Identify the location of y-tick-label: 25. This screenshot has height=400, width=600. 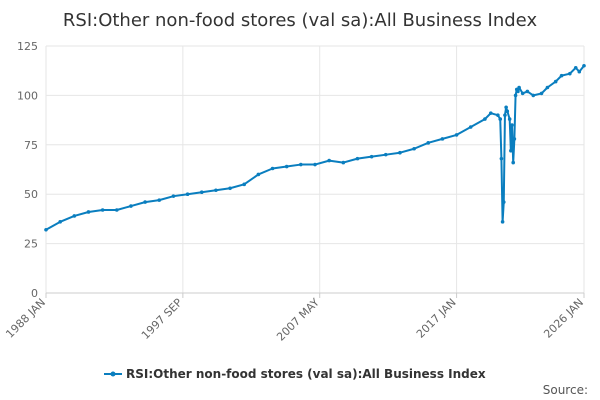
(31, 244).